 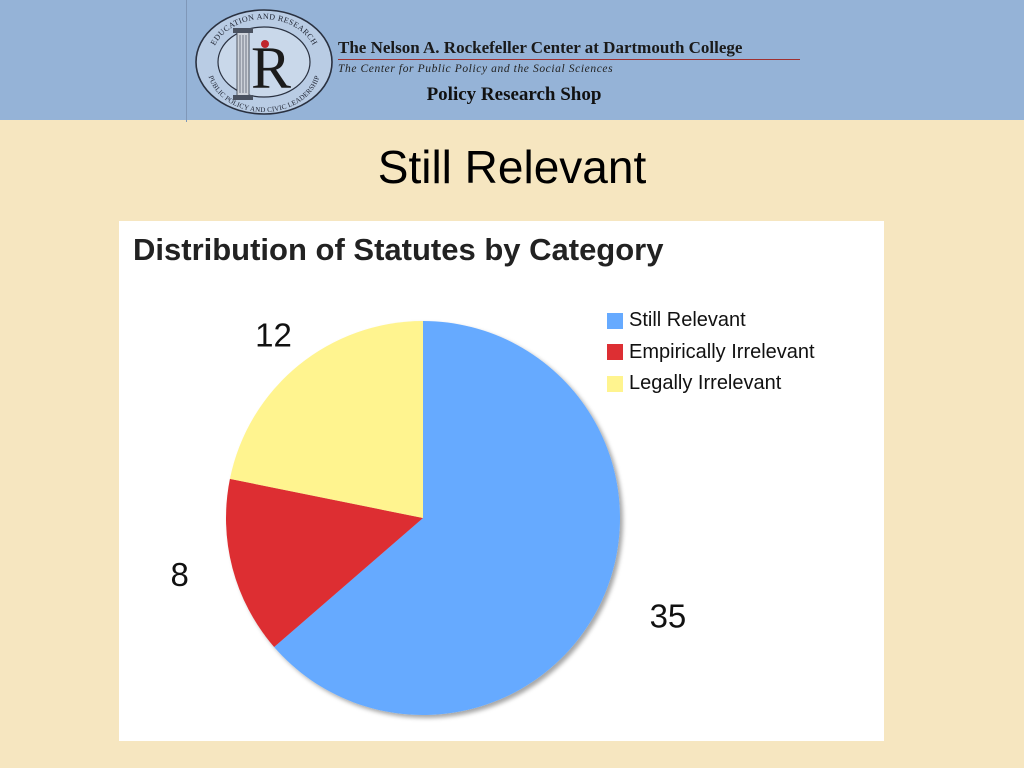 What do you see at coordinates (398, 249) in the screenshot?
I see `chart-title: Distribution of Statutes by Category` at bounding box center [398, 249].